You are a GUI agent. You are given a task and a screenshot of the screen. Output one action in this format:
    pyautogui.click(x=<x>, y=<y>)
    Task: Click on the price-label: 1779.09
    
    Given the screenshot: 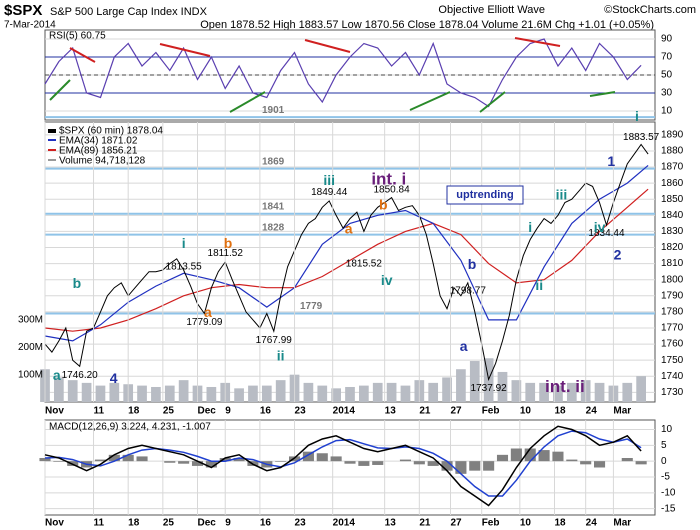 What is the action you would take?
    pyautogui.click(x=204, y=322)
    